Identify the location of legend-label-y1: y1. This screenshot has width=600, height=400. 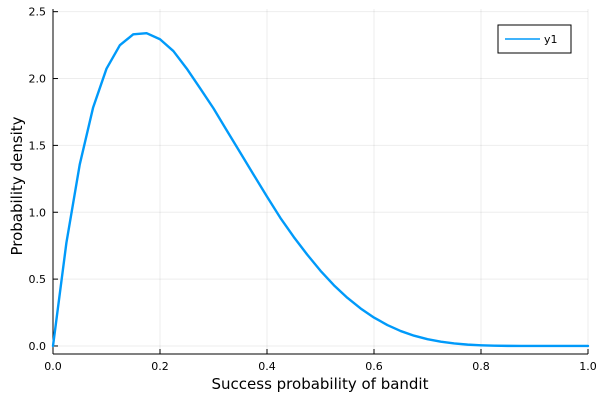
(551, 39).